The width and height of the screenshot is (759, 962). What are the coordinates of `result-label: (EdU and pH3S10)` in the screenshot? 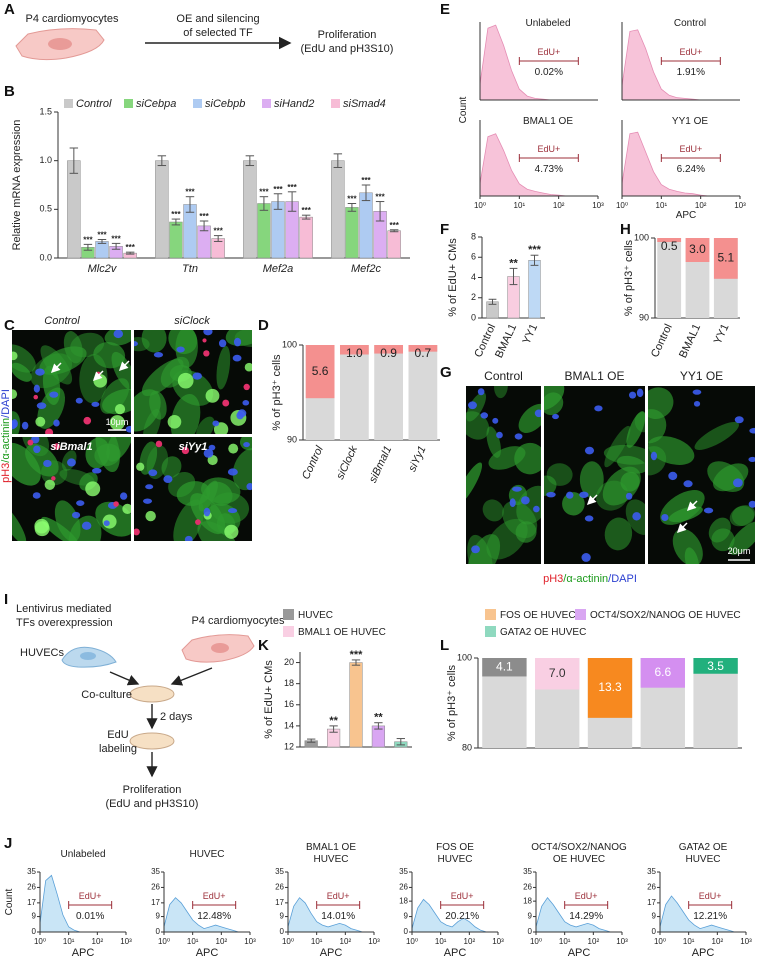 It's located at (152, 804).